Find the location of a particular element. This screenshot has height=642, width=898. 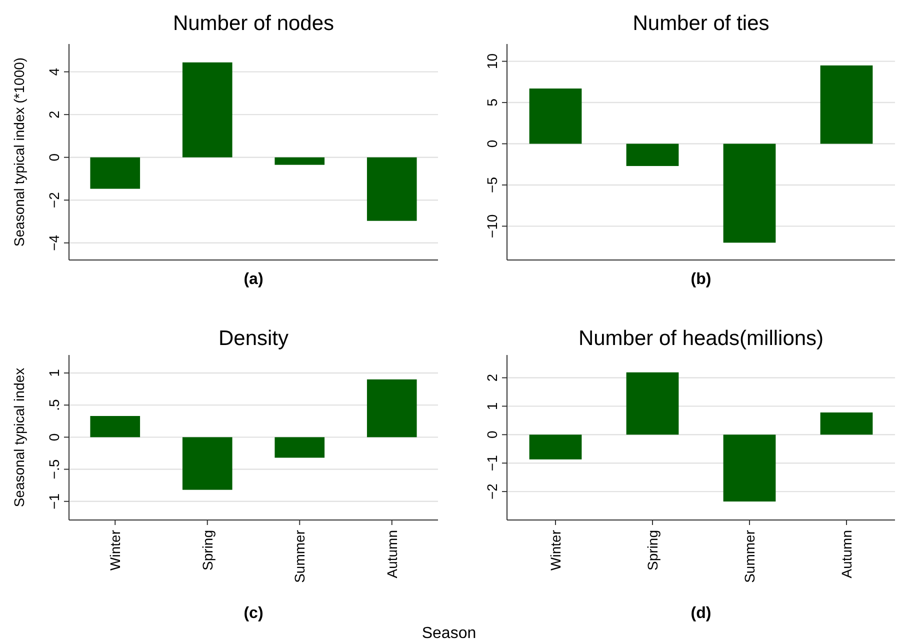

y-tick-label: −4 is located at coordinates (54, 242).